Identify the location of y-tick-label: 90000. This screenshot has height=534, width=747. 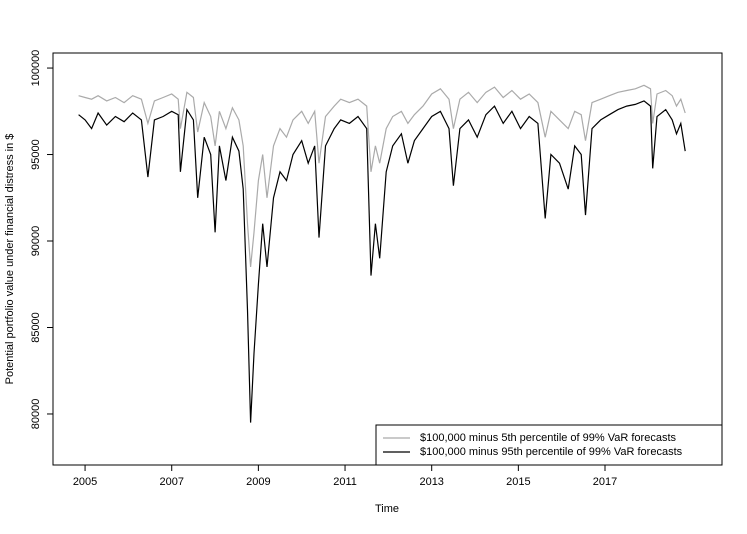
(36, 241).